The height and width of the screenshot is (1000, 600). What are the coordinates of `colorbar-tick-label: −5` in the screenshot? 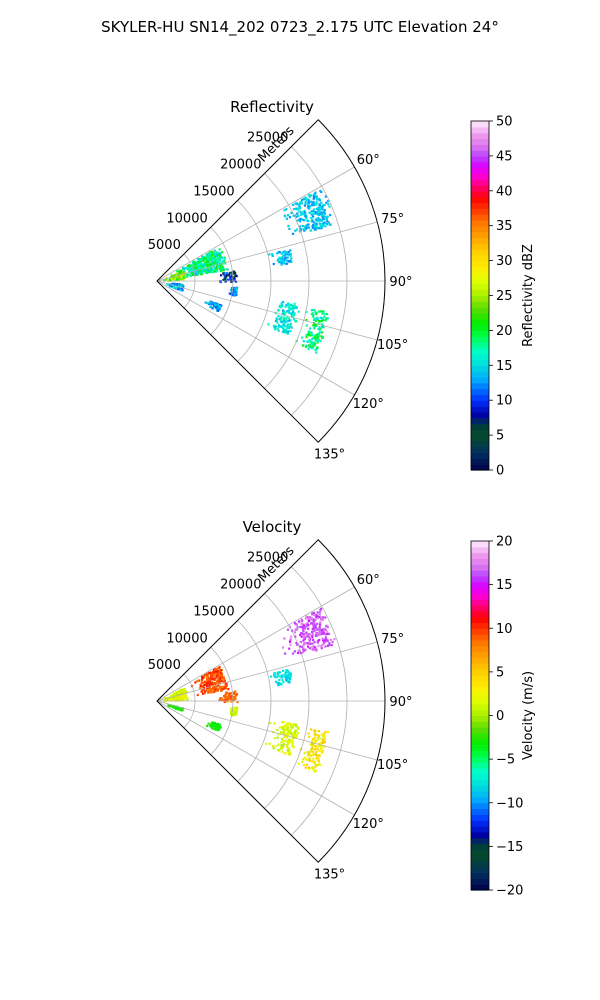 It's located at (505, 760).